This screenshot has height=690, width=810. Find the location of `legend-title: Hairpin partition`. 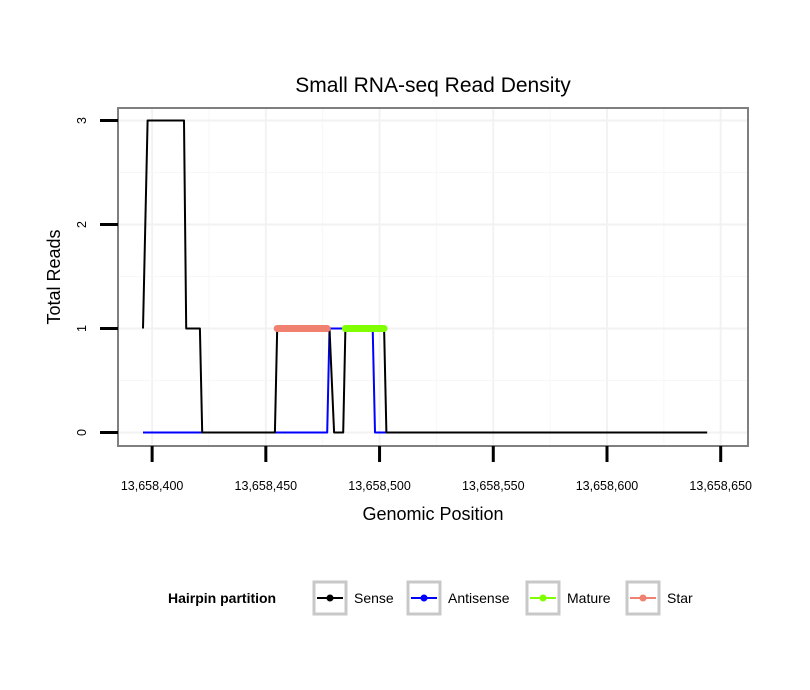

legend-title: Hairpin partition is located at coordinates (222, 598).